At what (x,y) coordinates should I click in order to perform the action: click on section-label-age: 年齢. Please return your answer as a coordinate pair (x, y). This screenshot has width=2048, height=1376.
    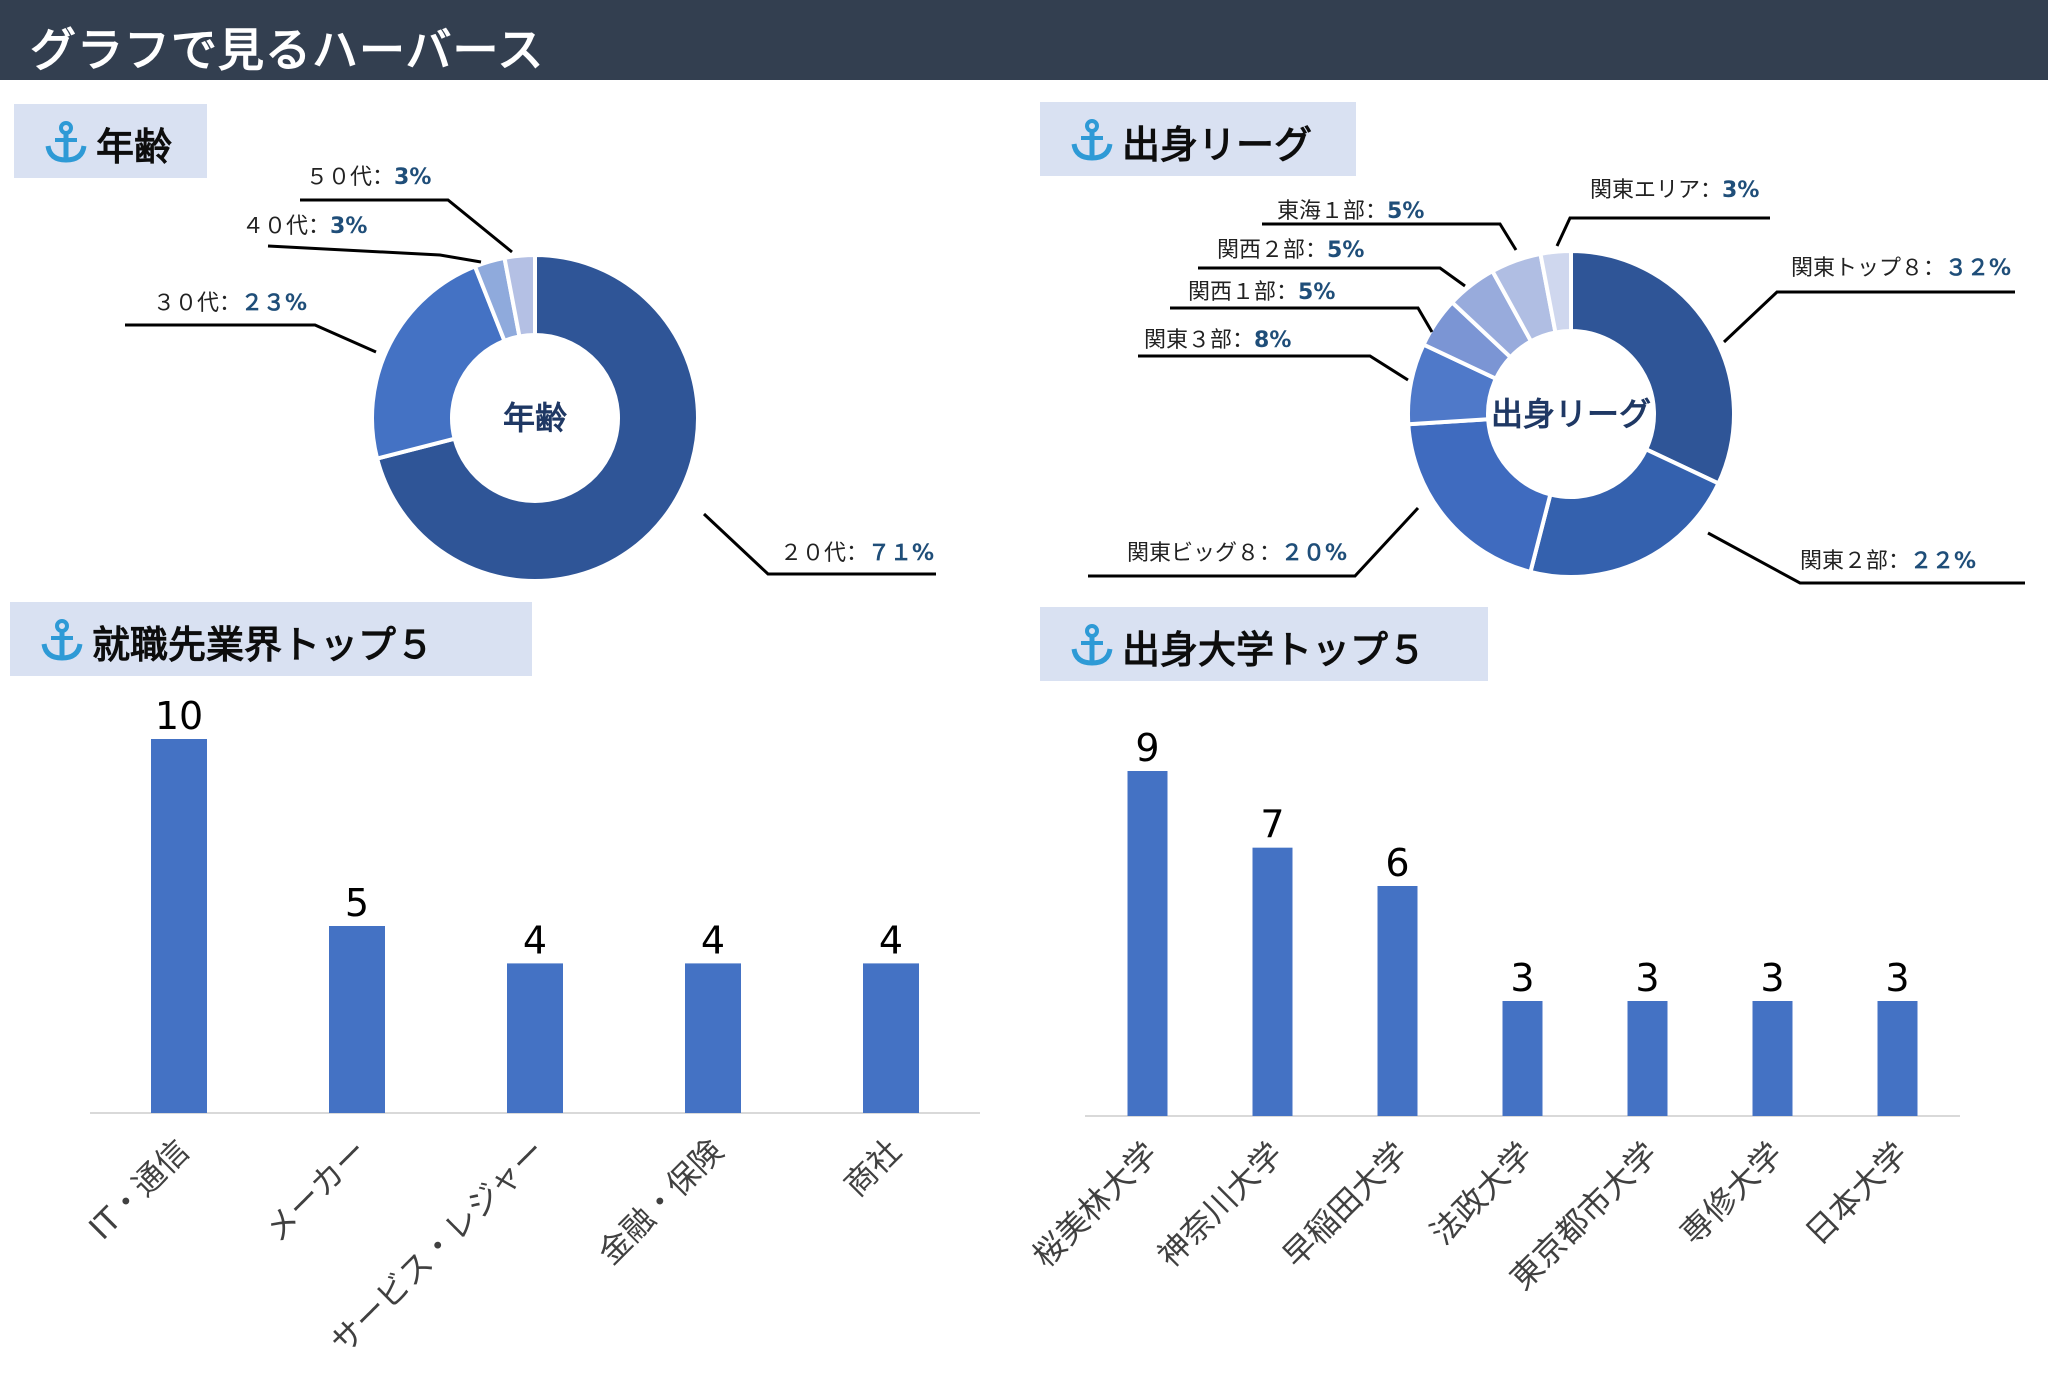
    Looking at the image, I should click on (110, 141).